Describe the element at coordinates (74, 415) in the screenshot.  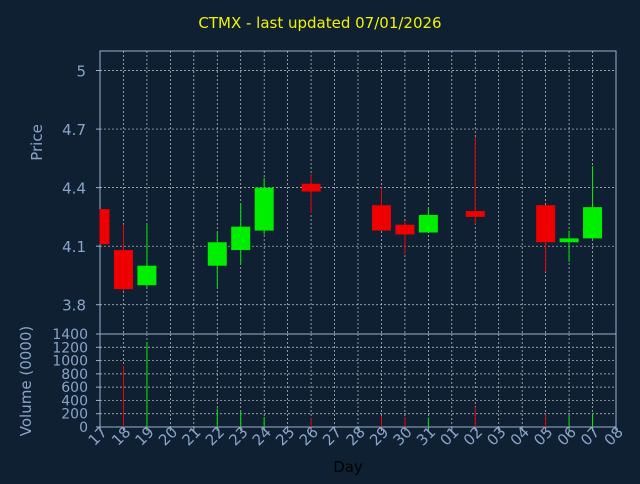
I see `volume-tick-label: 200` at that location.